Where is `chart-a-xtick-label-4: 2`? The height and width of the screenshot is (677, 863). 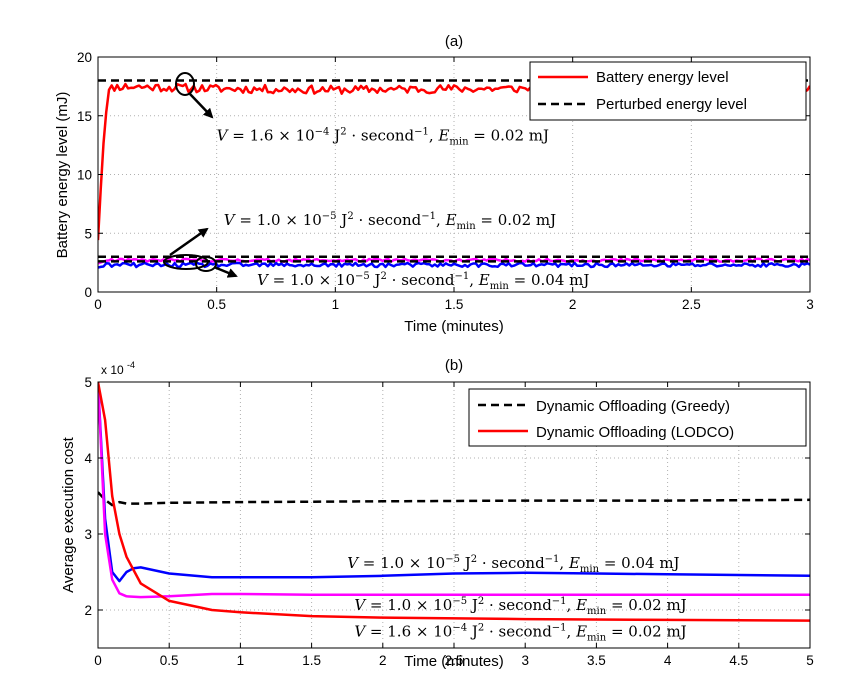 chart-a-xtick-label-4: 2 is located at coordinates (573, 304).